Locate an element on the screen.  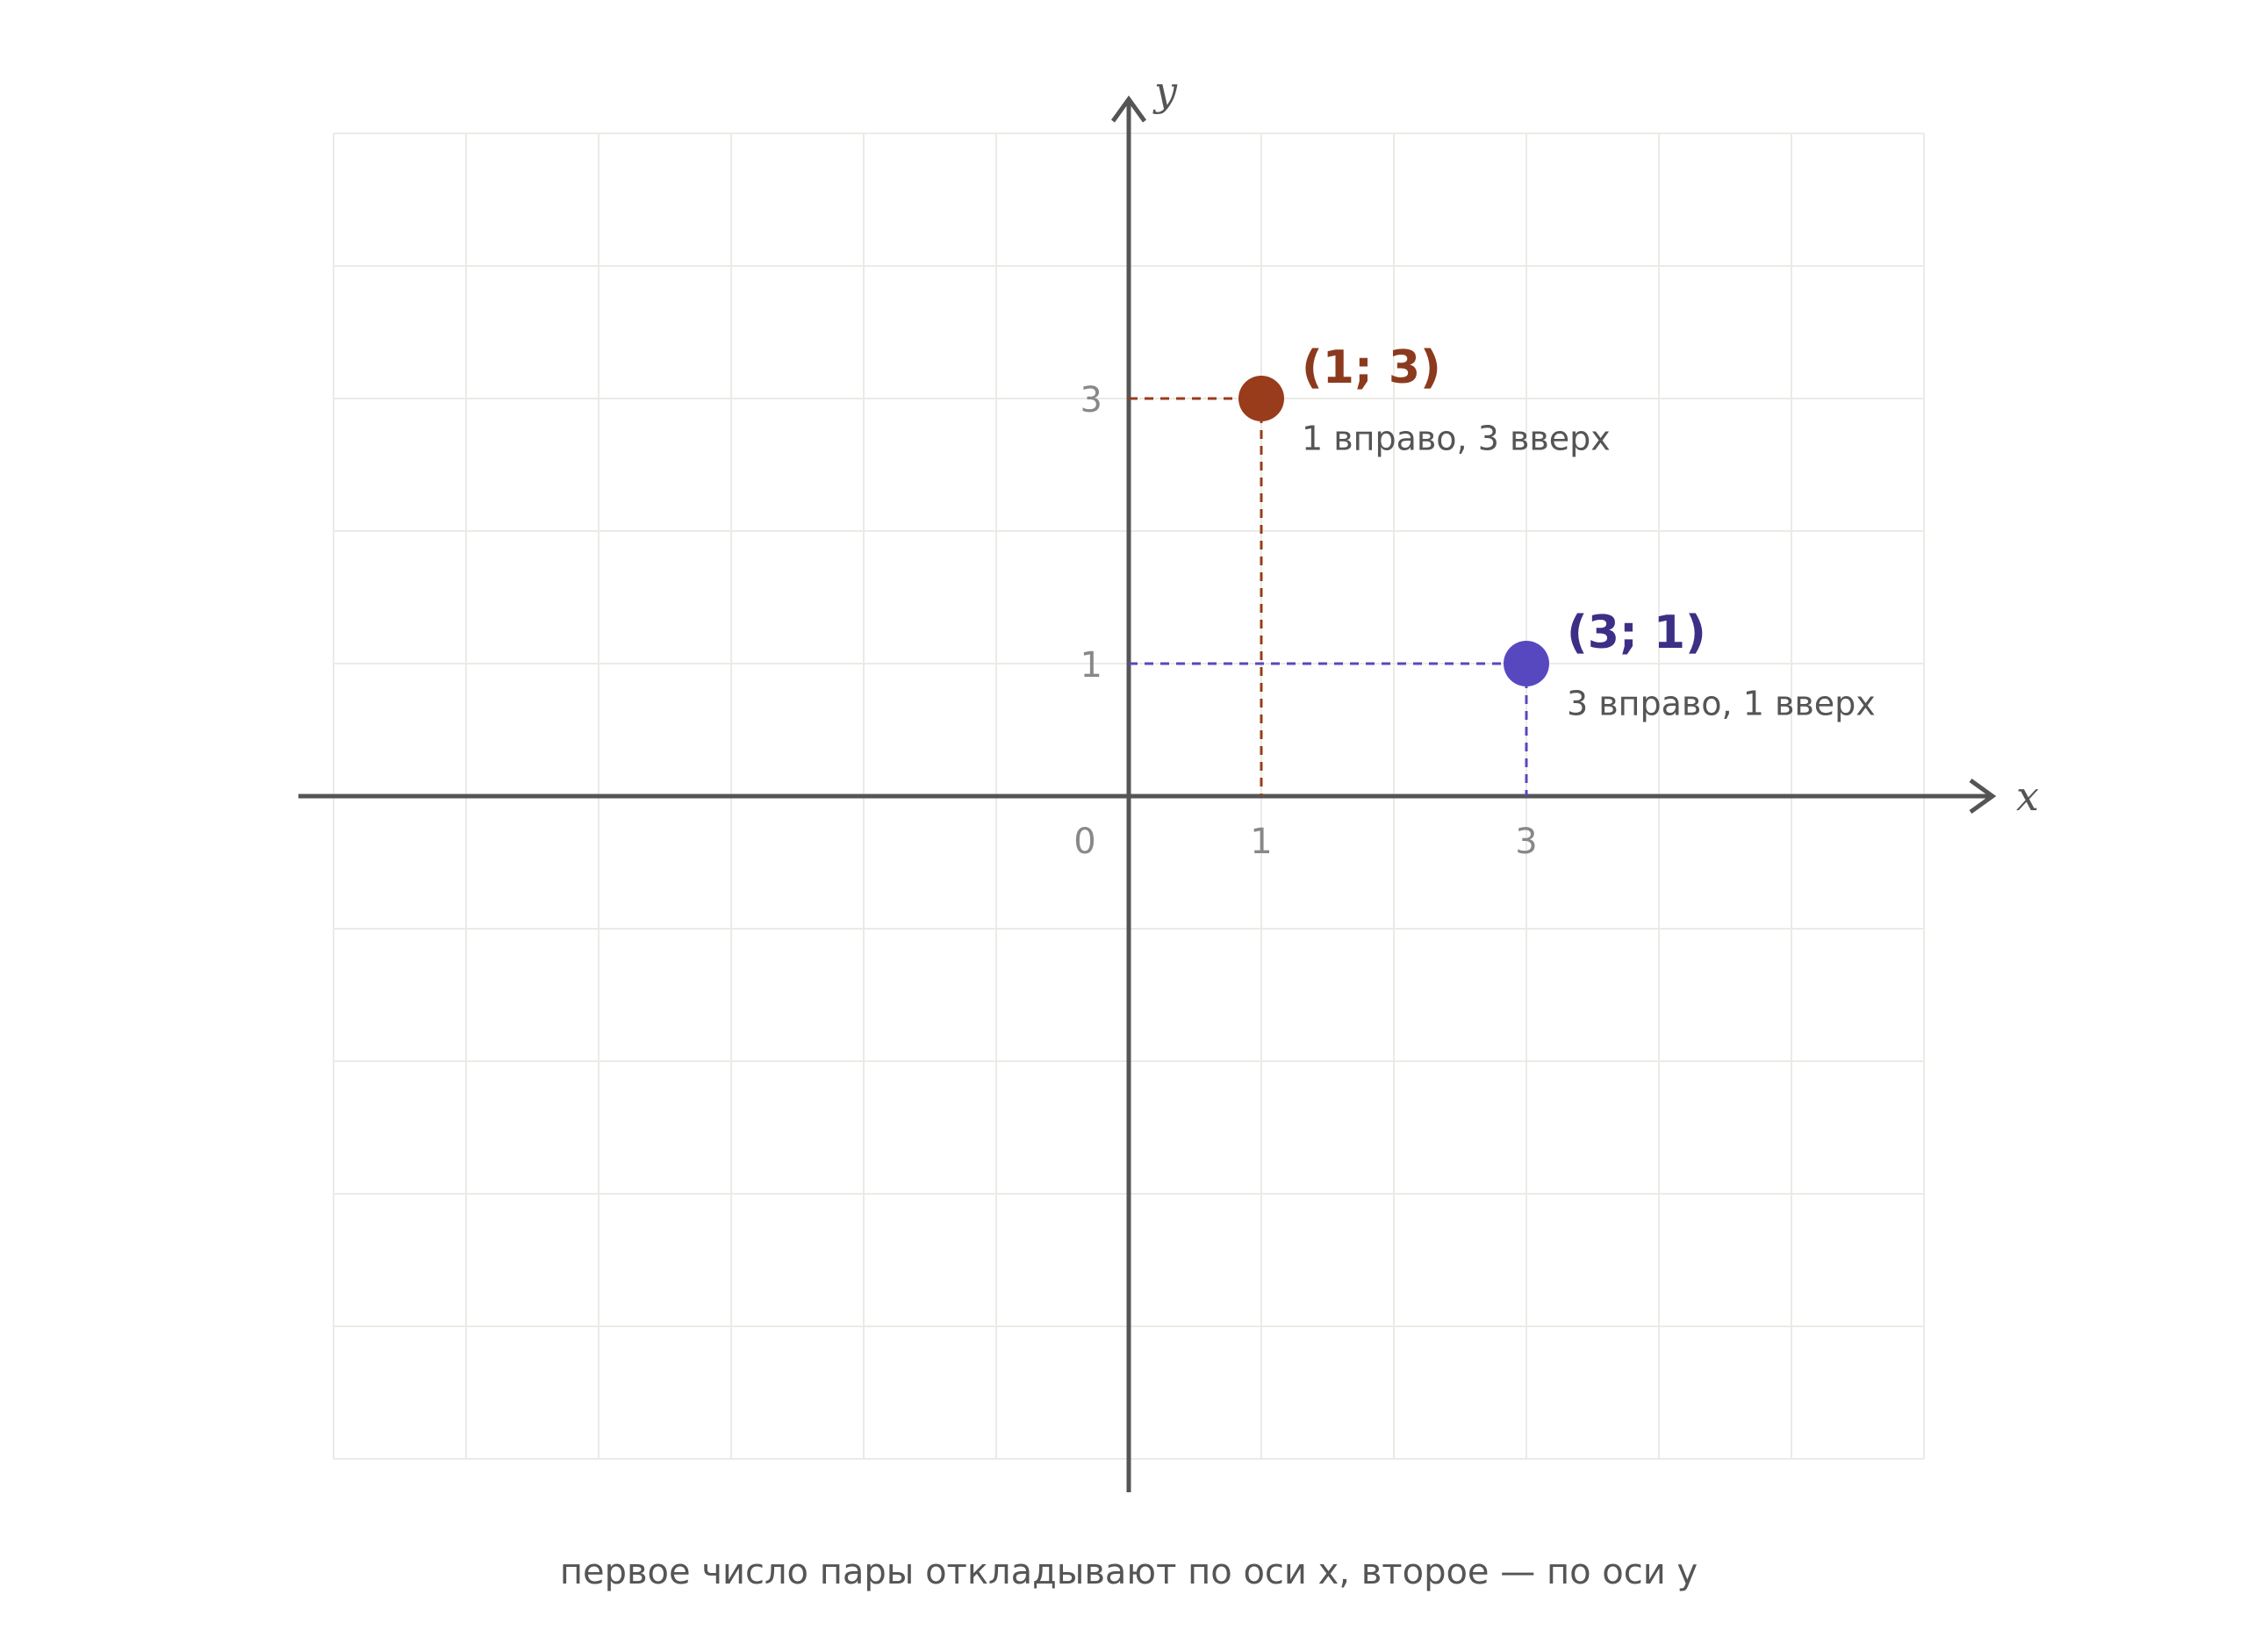
point-label: (3; 1) is located at coordinates (1636, 633).